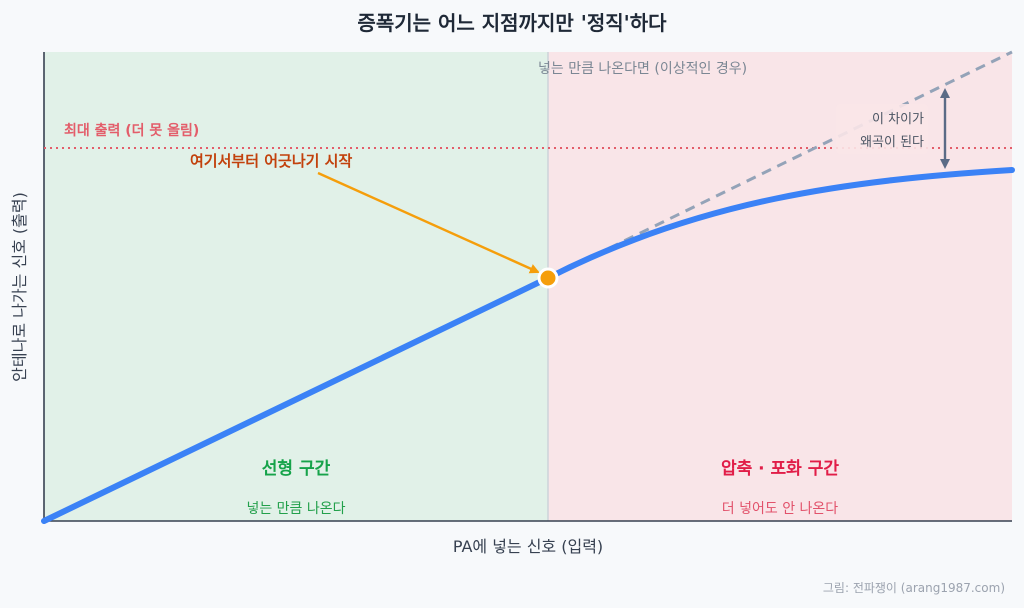 This screenshot has height=608, width=1024. Describe the element at coordinates (642, 69) in the screenshot. I see `ideal-label: 넣는 만큼 나온다면 (이상적인 경우)` at that location.